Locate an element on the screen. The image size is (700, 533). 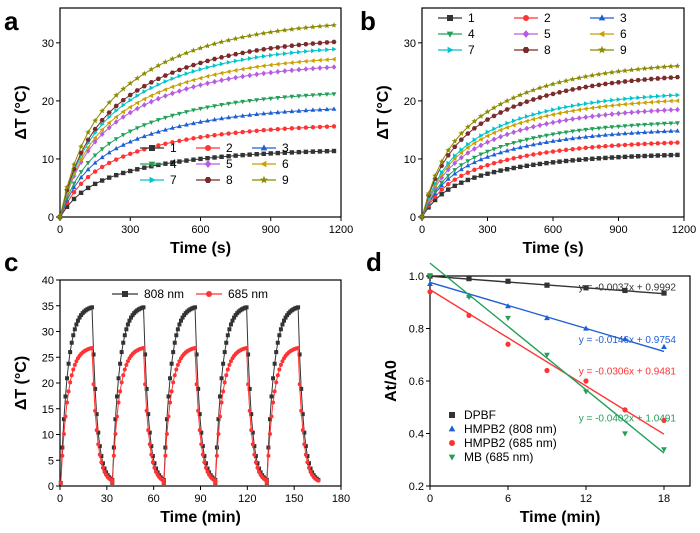
legend-label: HMPB2 (685 nm) is located at coordinates (510, 443).